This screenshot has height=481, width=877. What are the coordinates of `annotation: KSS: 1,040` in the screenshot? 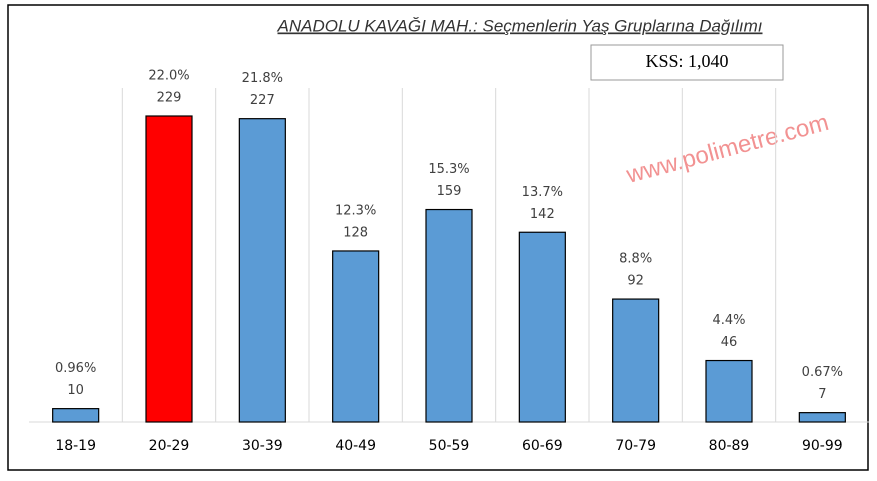 It's located at (686, 61).